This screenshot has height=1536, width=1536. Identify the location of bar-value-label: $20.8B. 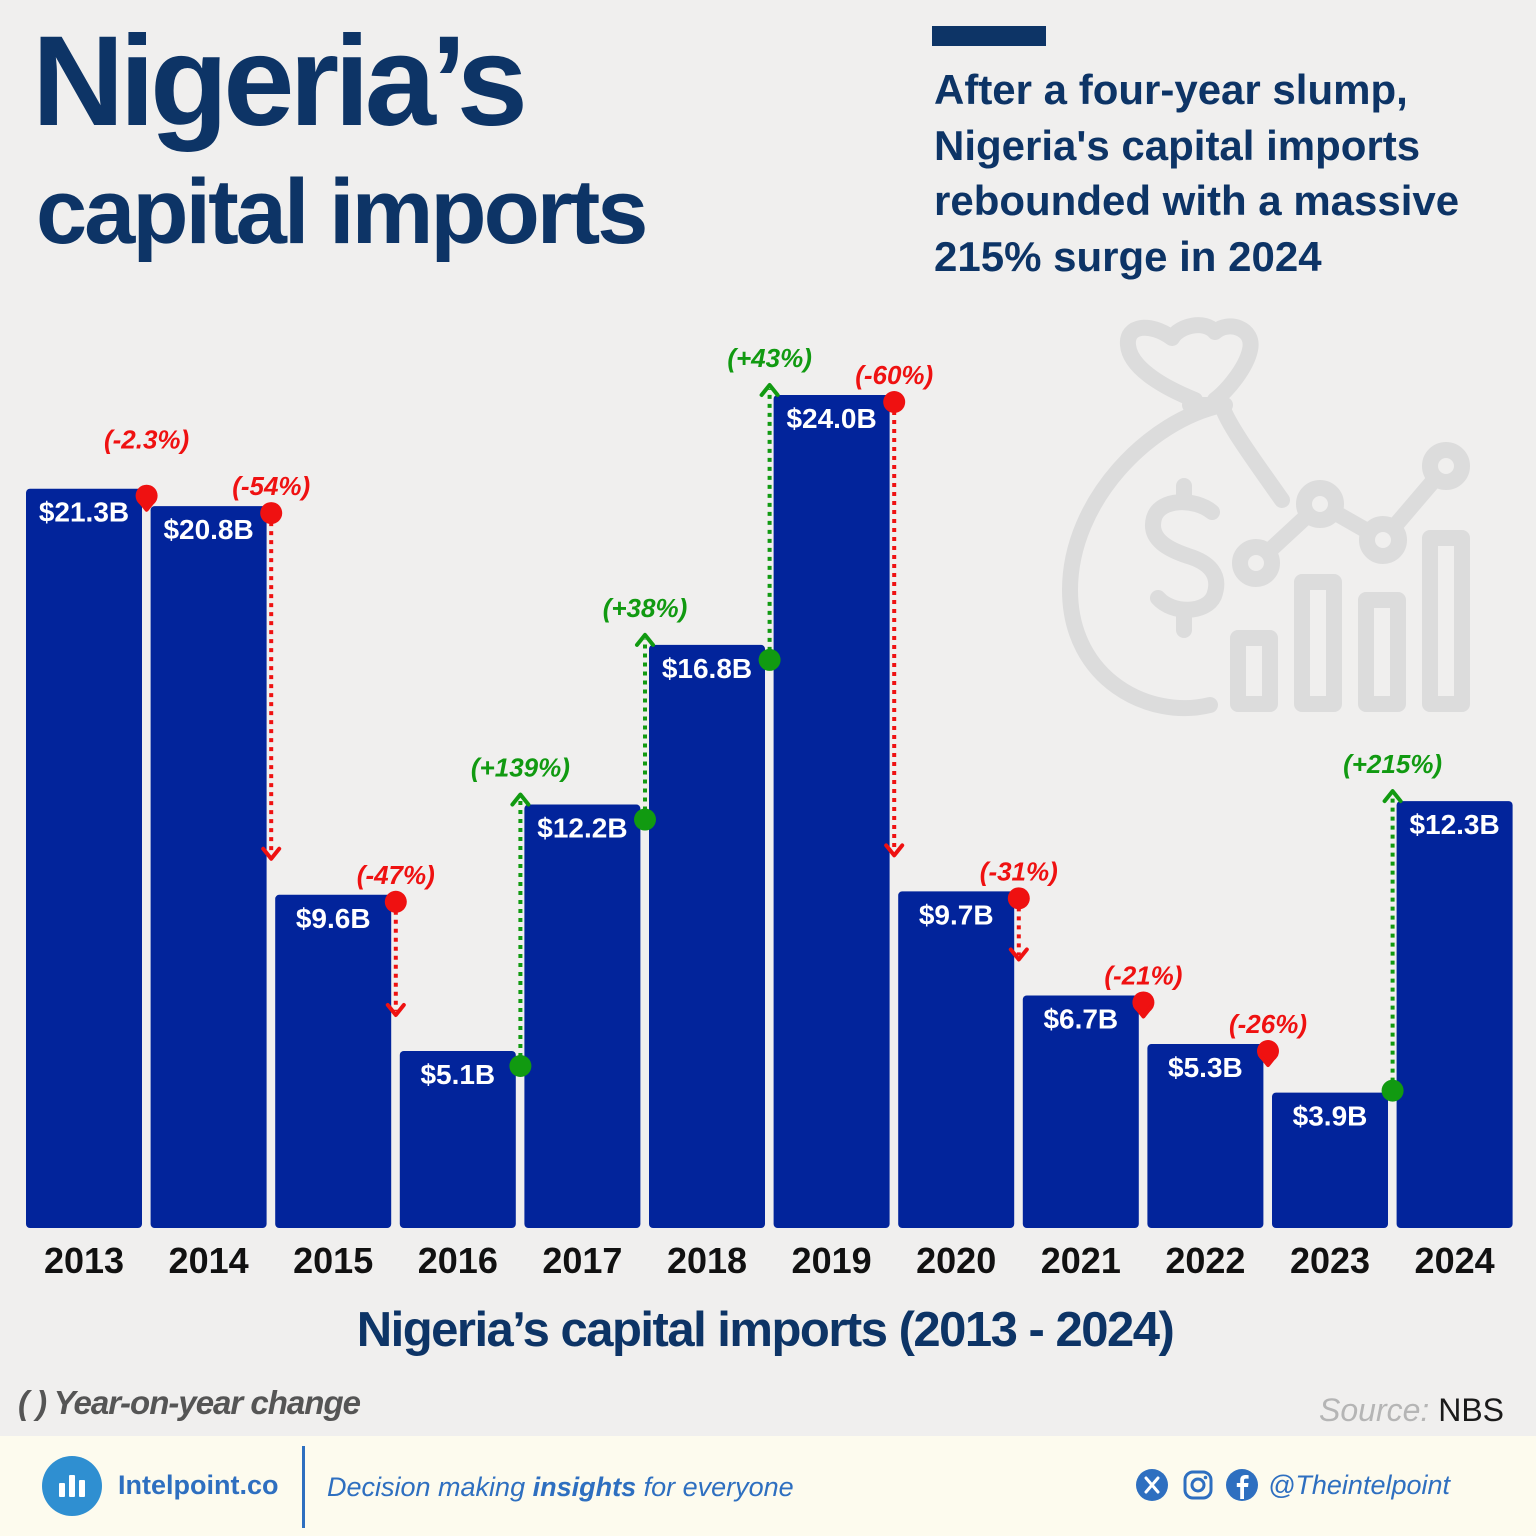
(208, 529).